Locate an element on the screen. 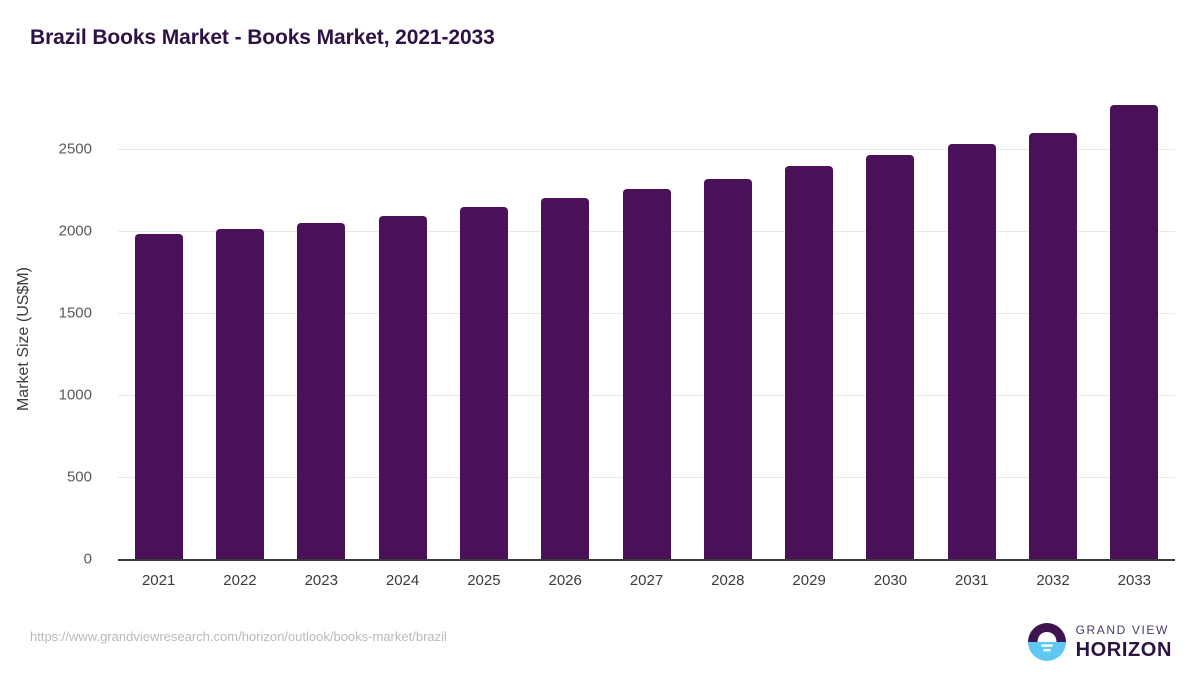 The height and width of the screenshot is (675, 1200). y-axis-tick-label: 0 is located at coordinates (87, 559).